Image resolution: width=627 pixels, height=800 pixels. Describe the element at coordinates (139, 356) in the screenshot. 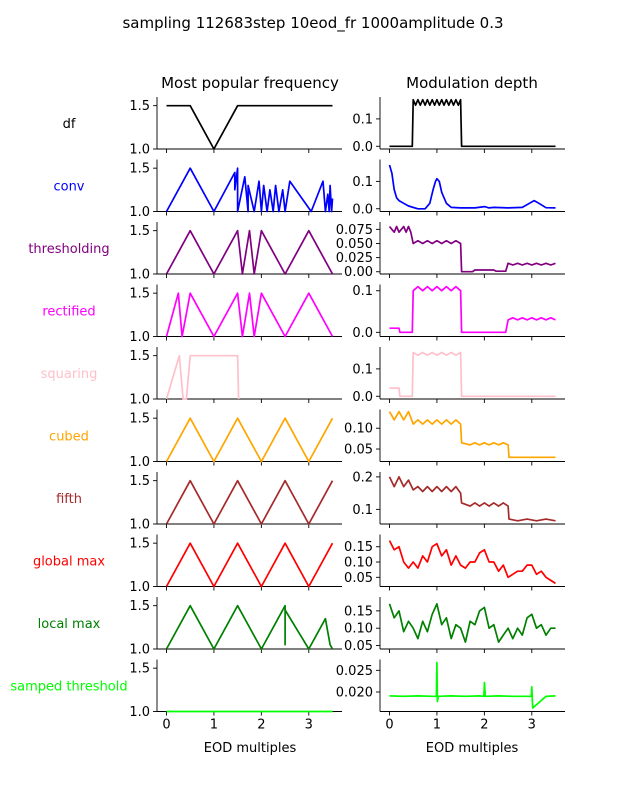

I see `freq-row-4-ytick-label-1: 1.5` at that location.